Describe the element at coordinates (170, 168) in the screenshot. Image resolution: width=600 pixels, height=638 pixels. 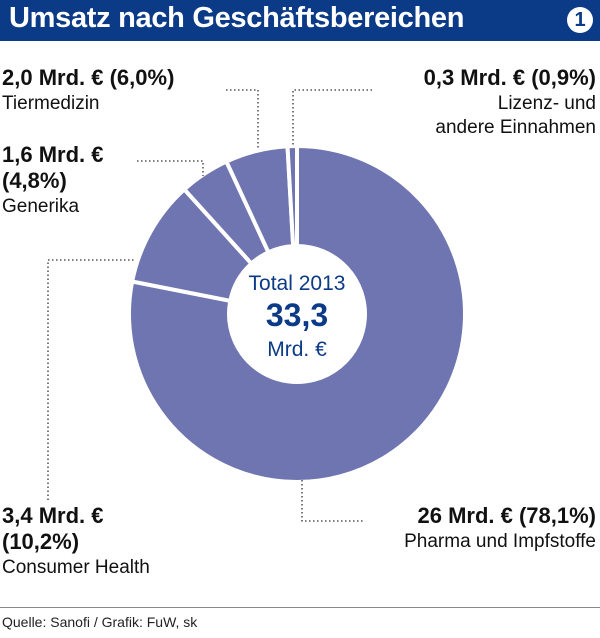
I see `leader-line-generika` at that location.